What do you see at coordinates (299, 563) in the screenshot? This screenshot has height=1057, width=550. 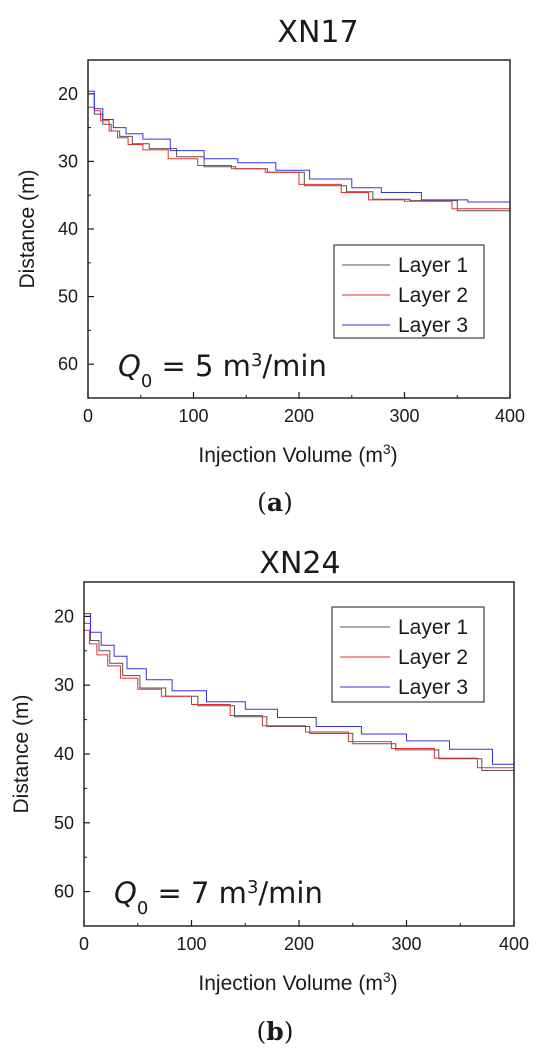 I see `chart-title: XN24` at bounding box center [299, 563].